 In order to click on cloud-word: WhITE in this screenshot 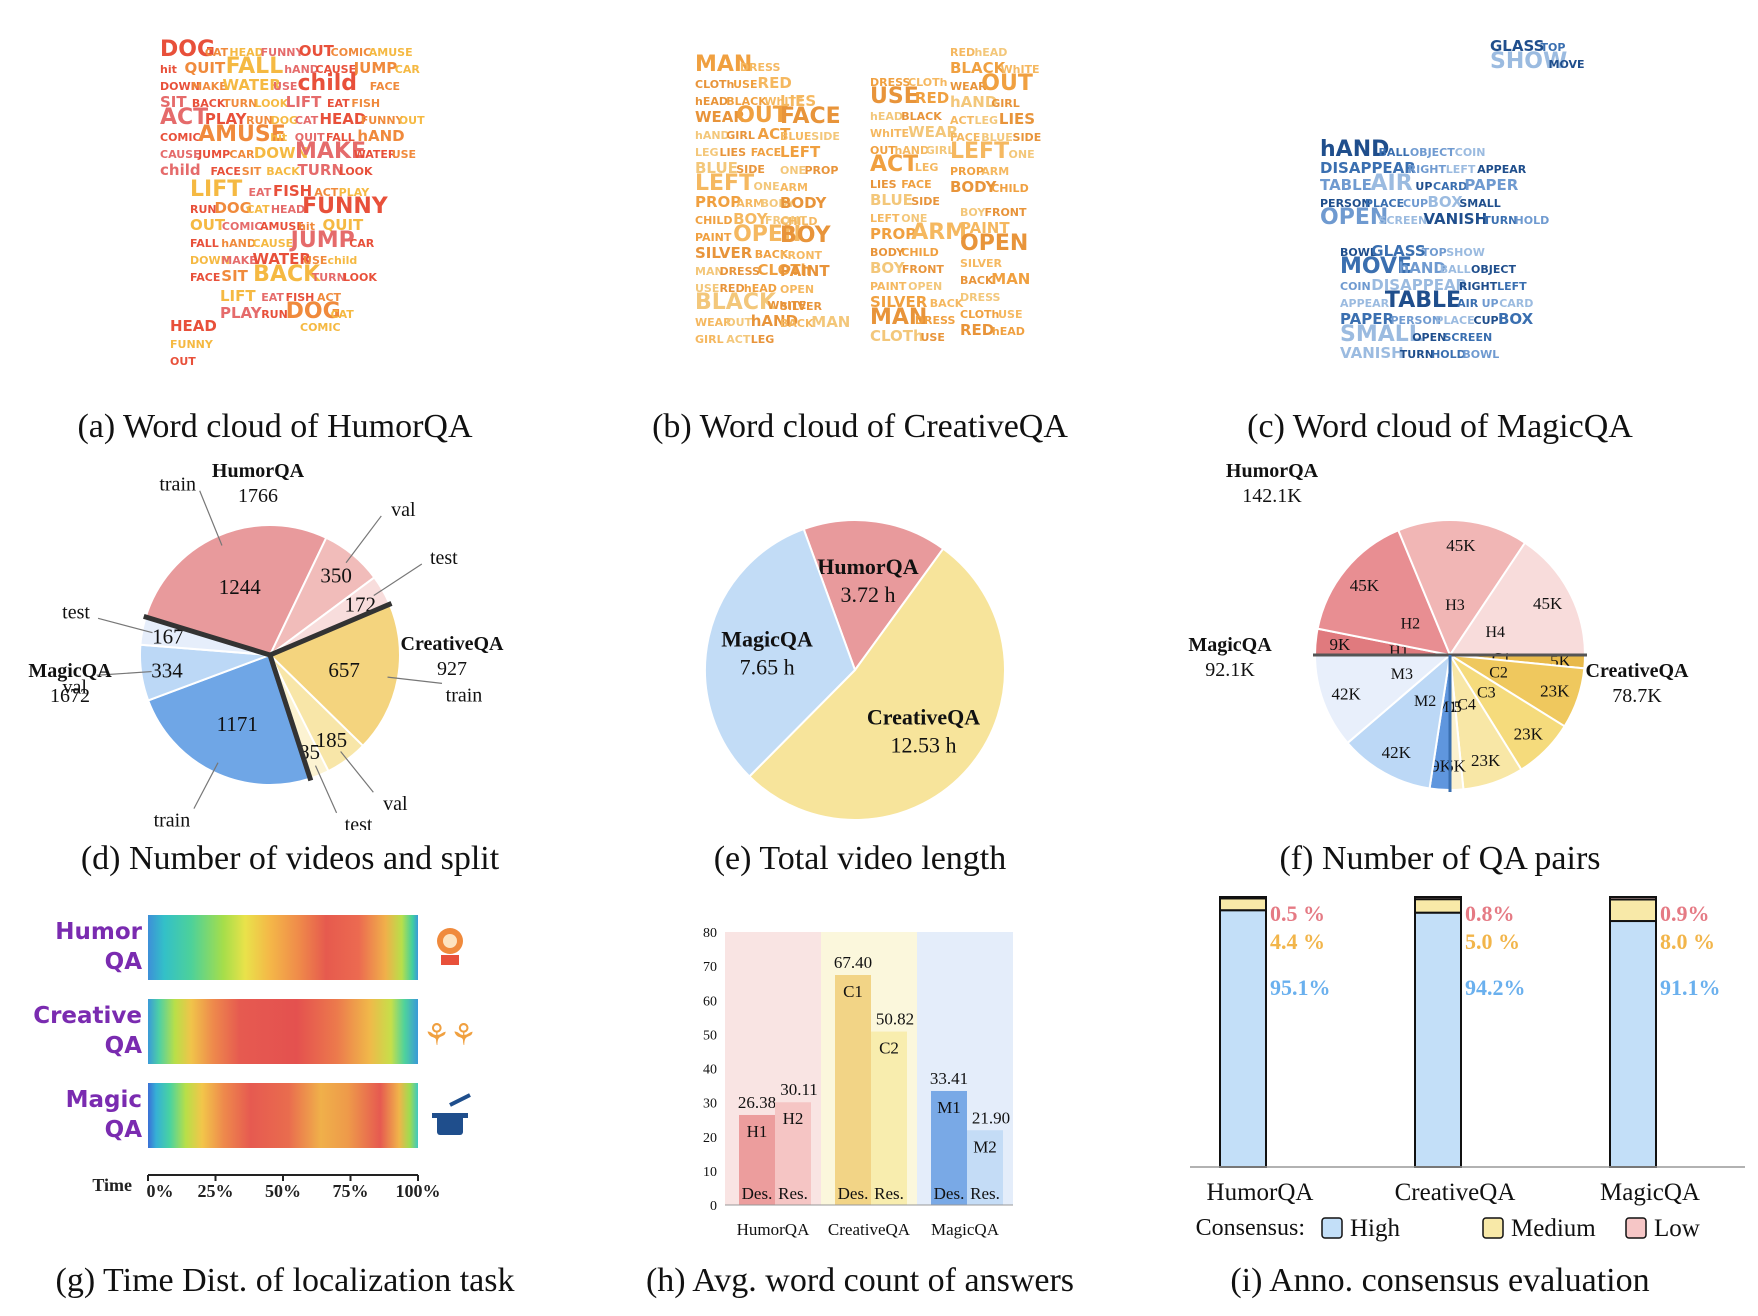, I will do `click(786, 305)`.